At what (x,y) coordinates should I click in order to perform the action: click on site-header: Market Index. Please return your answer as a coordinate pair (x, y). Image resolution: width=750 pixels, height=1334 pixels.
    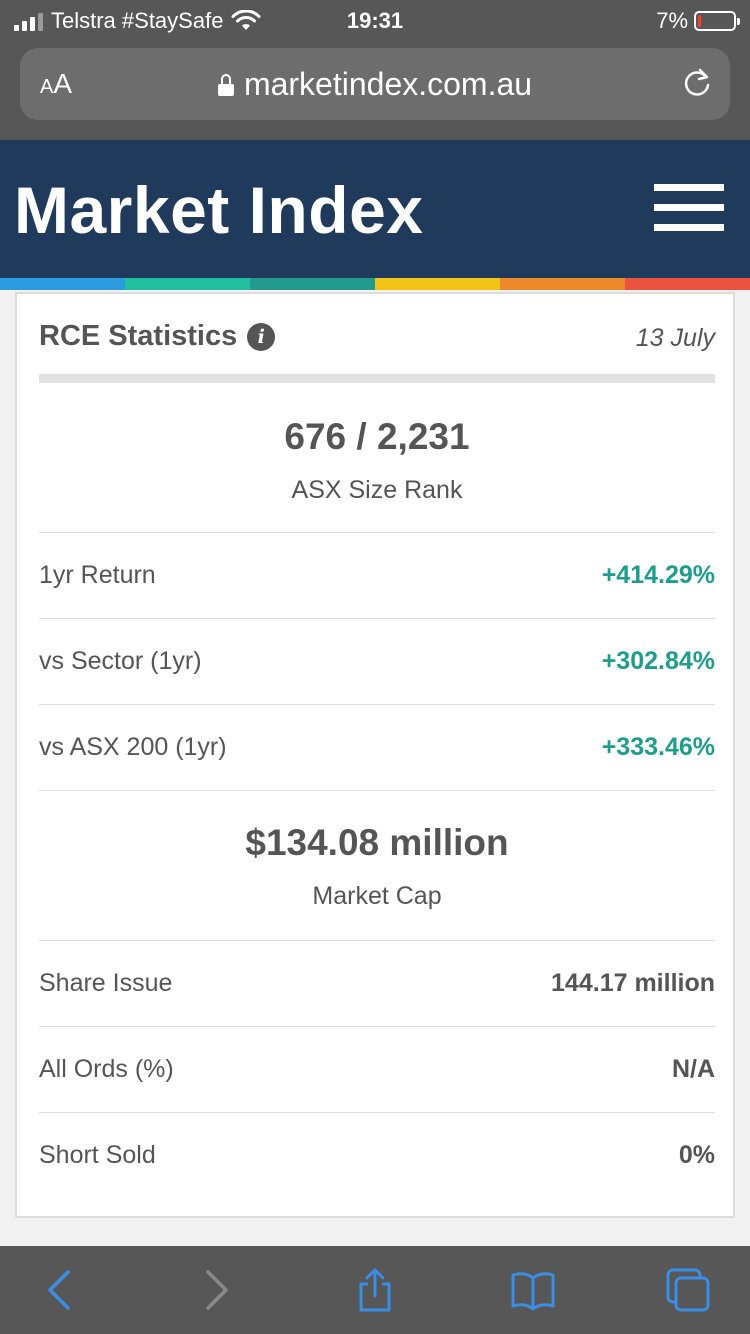
    Looking at the image, I should click on (375, 209).